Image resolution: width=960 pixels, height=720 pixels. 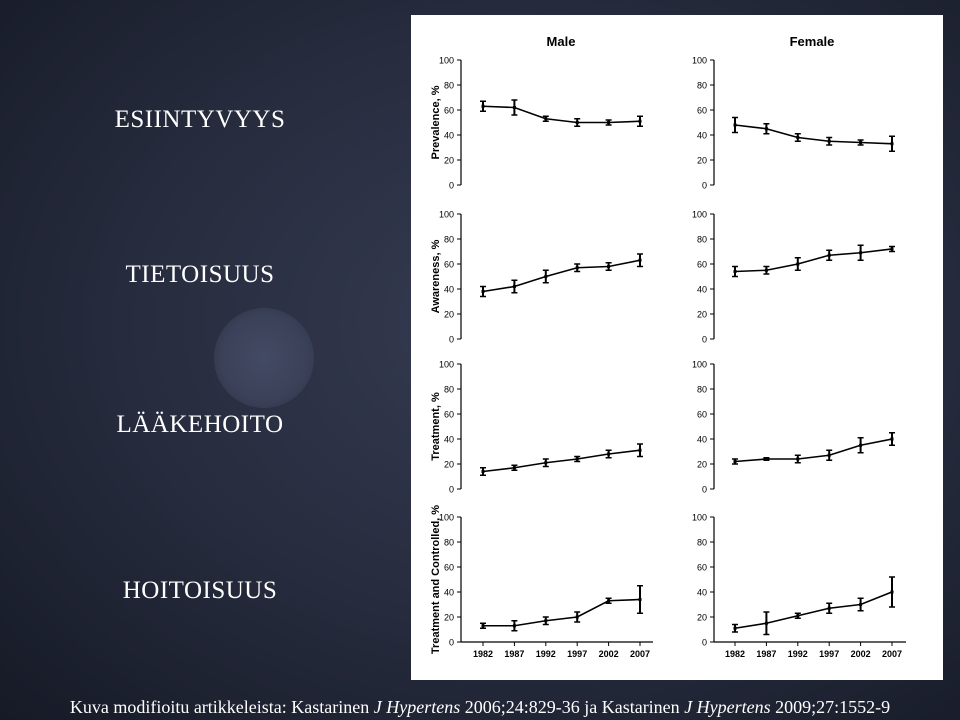 I want to click on x-tick-label-male-1982: 1982, so click(x=483, y=654).